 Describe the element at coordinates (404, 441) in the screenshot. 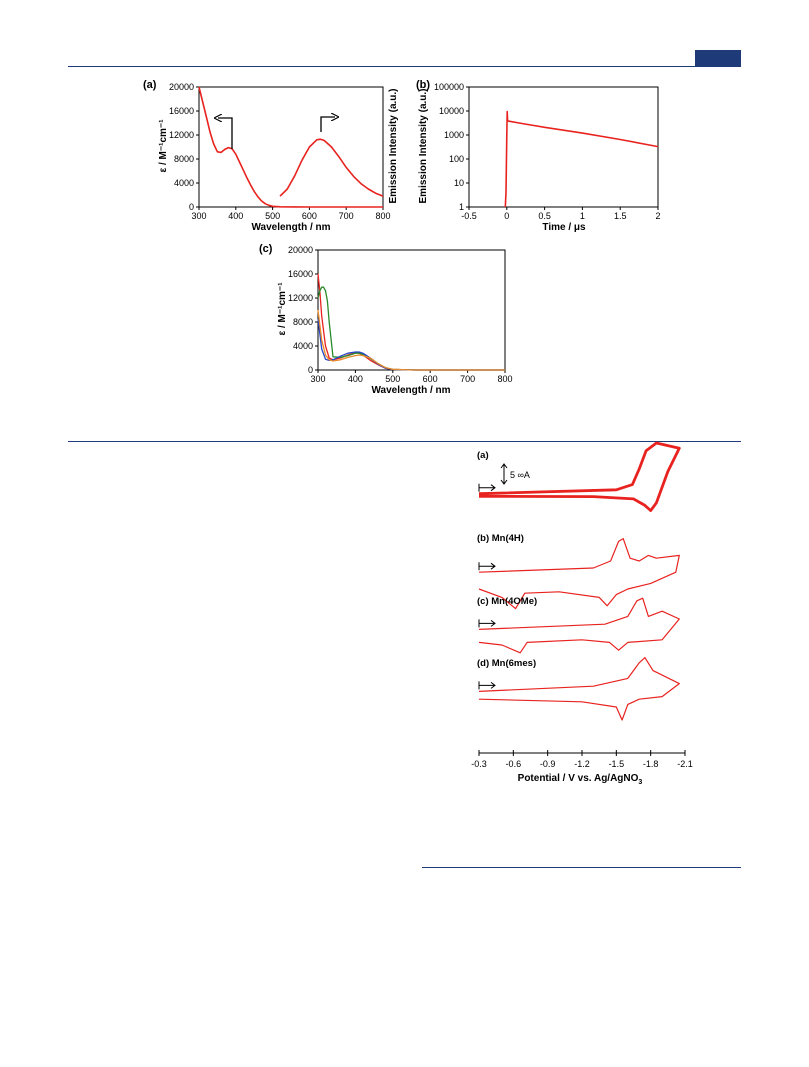

I see `figure-divider-rule` at that location.